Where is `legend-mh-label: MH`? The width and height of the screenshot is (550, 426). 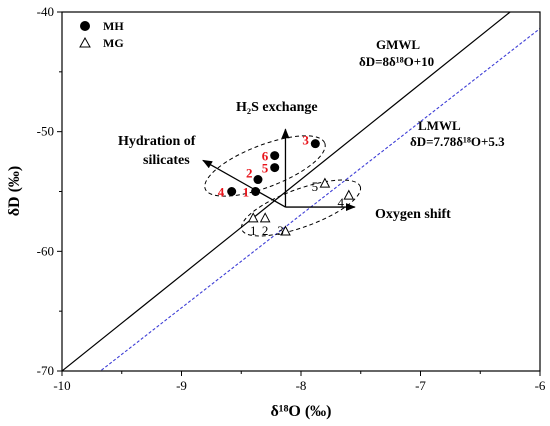
legend-mh-label: MH is located at coordinates (113, 26).